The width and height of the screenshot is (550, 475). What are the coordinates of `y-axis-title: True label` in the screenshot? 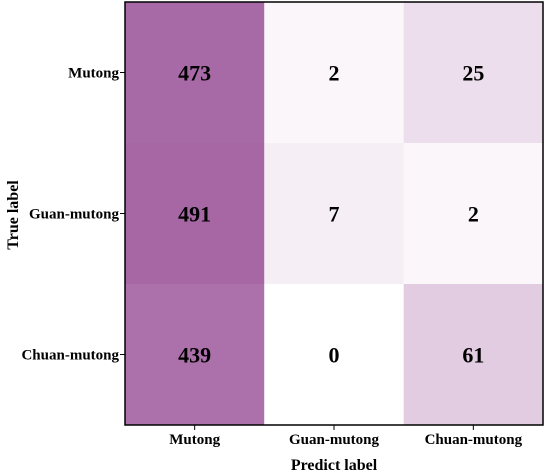 It's located at (13, 215).